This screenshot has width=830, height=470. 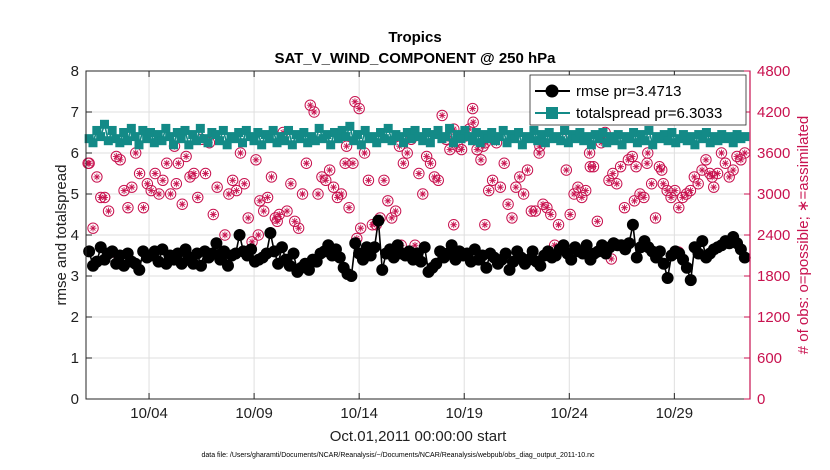 I want to click on y2-tick-label: 0, so click(x=761, y=399).